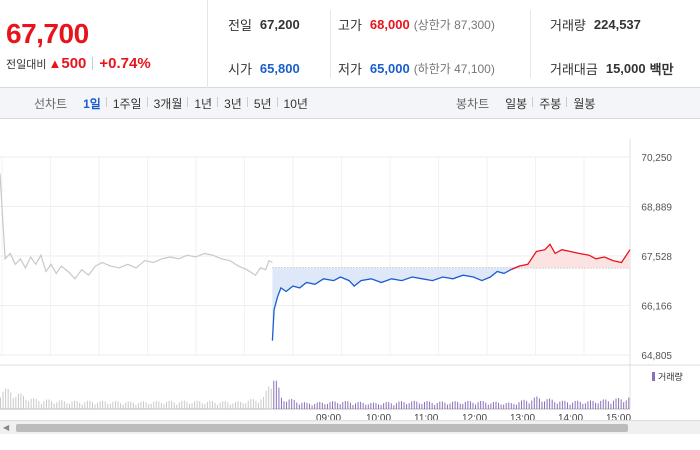 This screenshot has height=450, width=700. Describe the element at coordinates (136, 226) in the screenshot. I see `prev-day-line` at that location.